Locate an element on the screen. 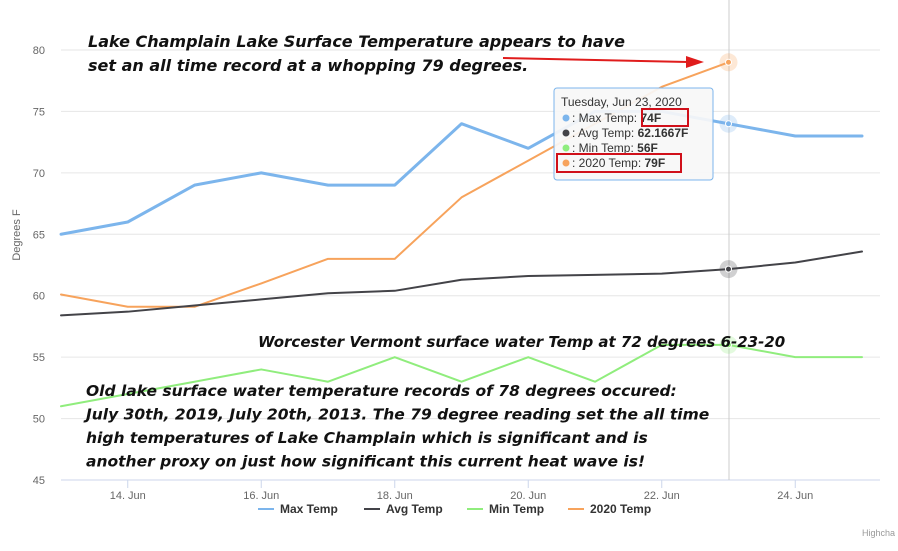  tooltip-value: 56F is located at coordinates (647, 148).